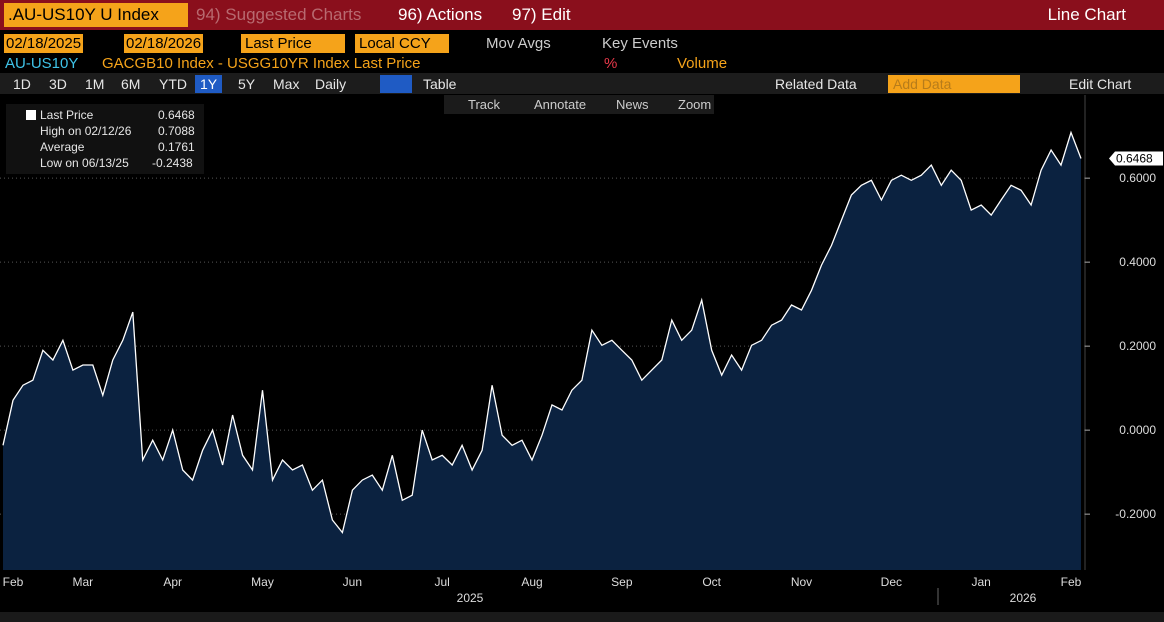  What do you see at coordinates (582, 83) in the screenshot?
I see `toolbar` at bounding box center [582, 83].